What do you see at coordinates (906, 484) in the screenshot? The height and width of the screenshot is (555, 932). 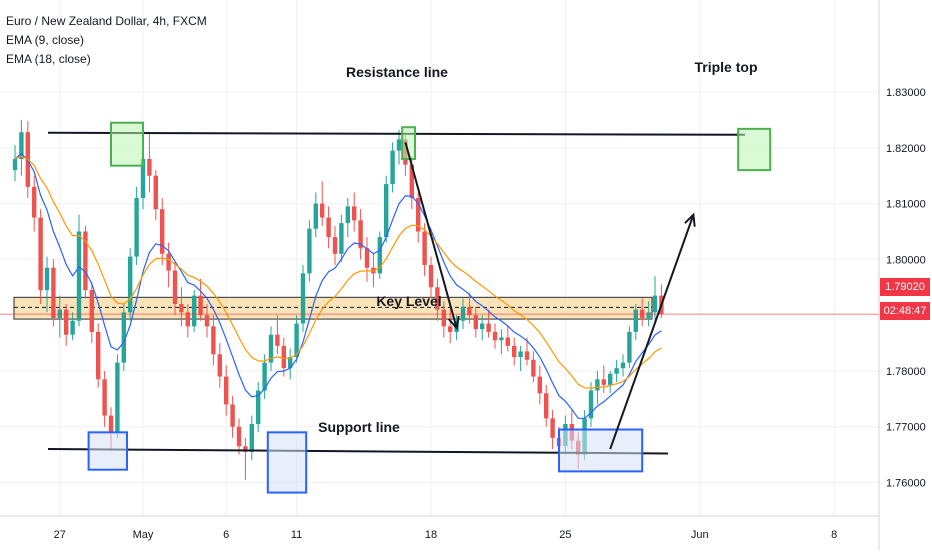 I see `y-tick-label: 1.76000` at bounding box center [906, 484].